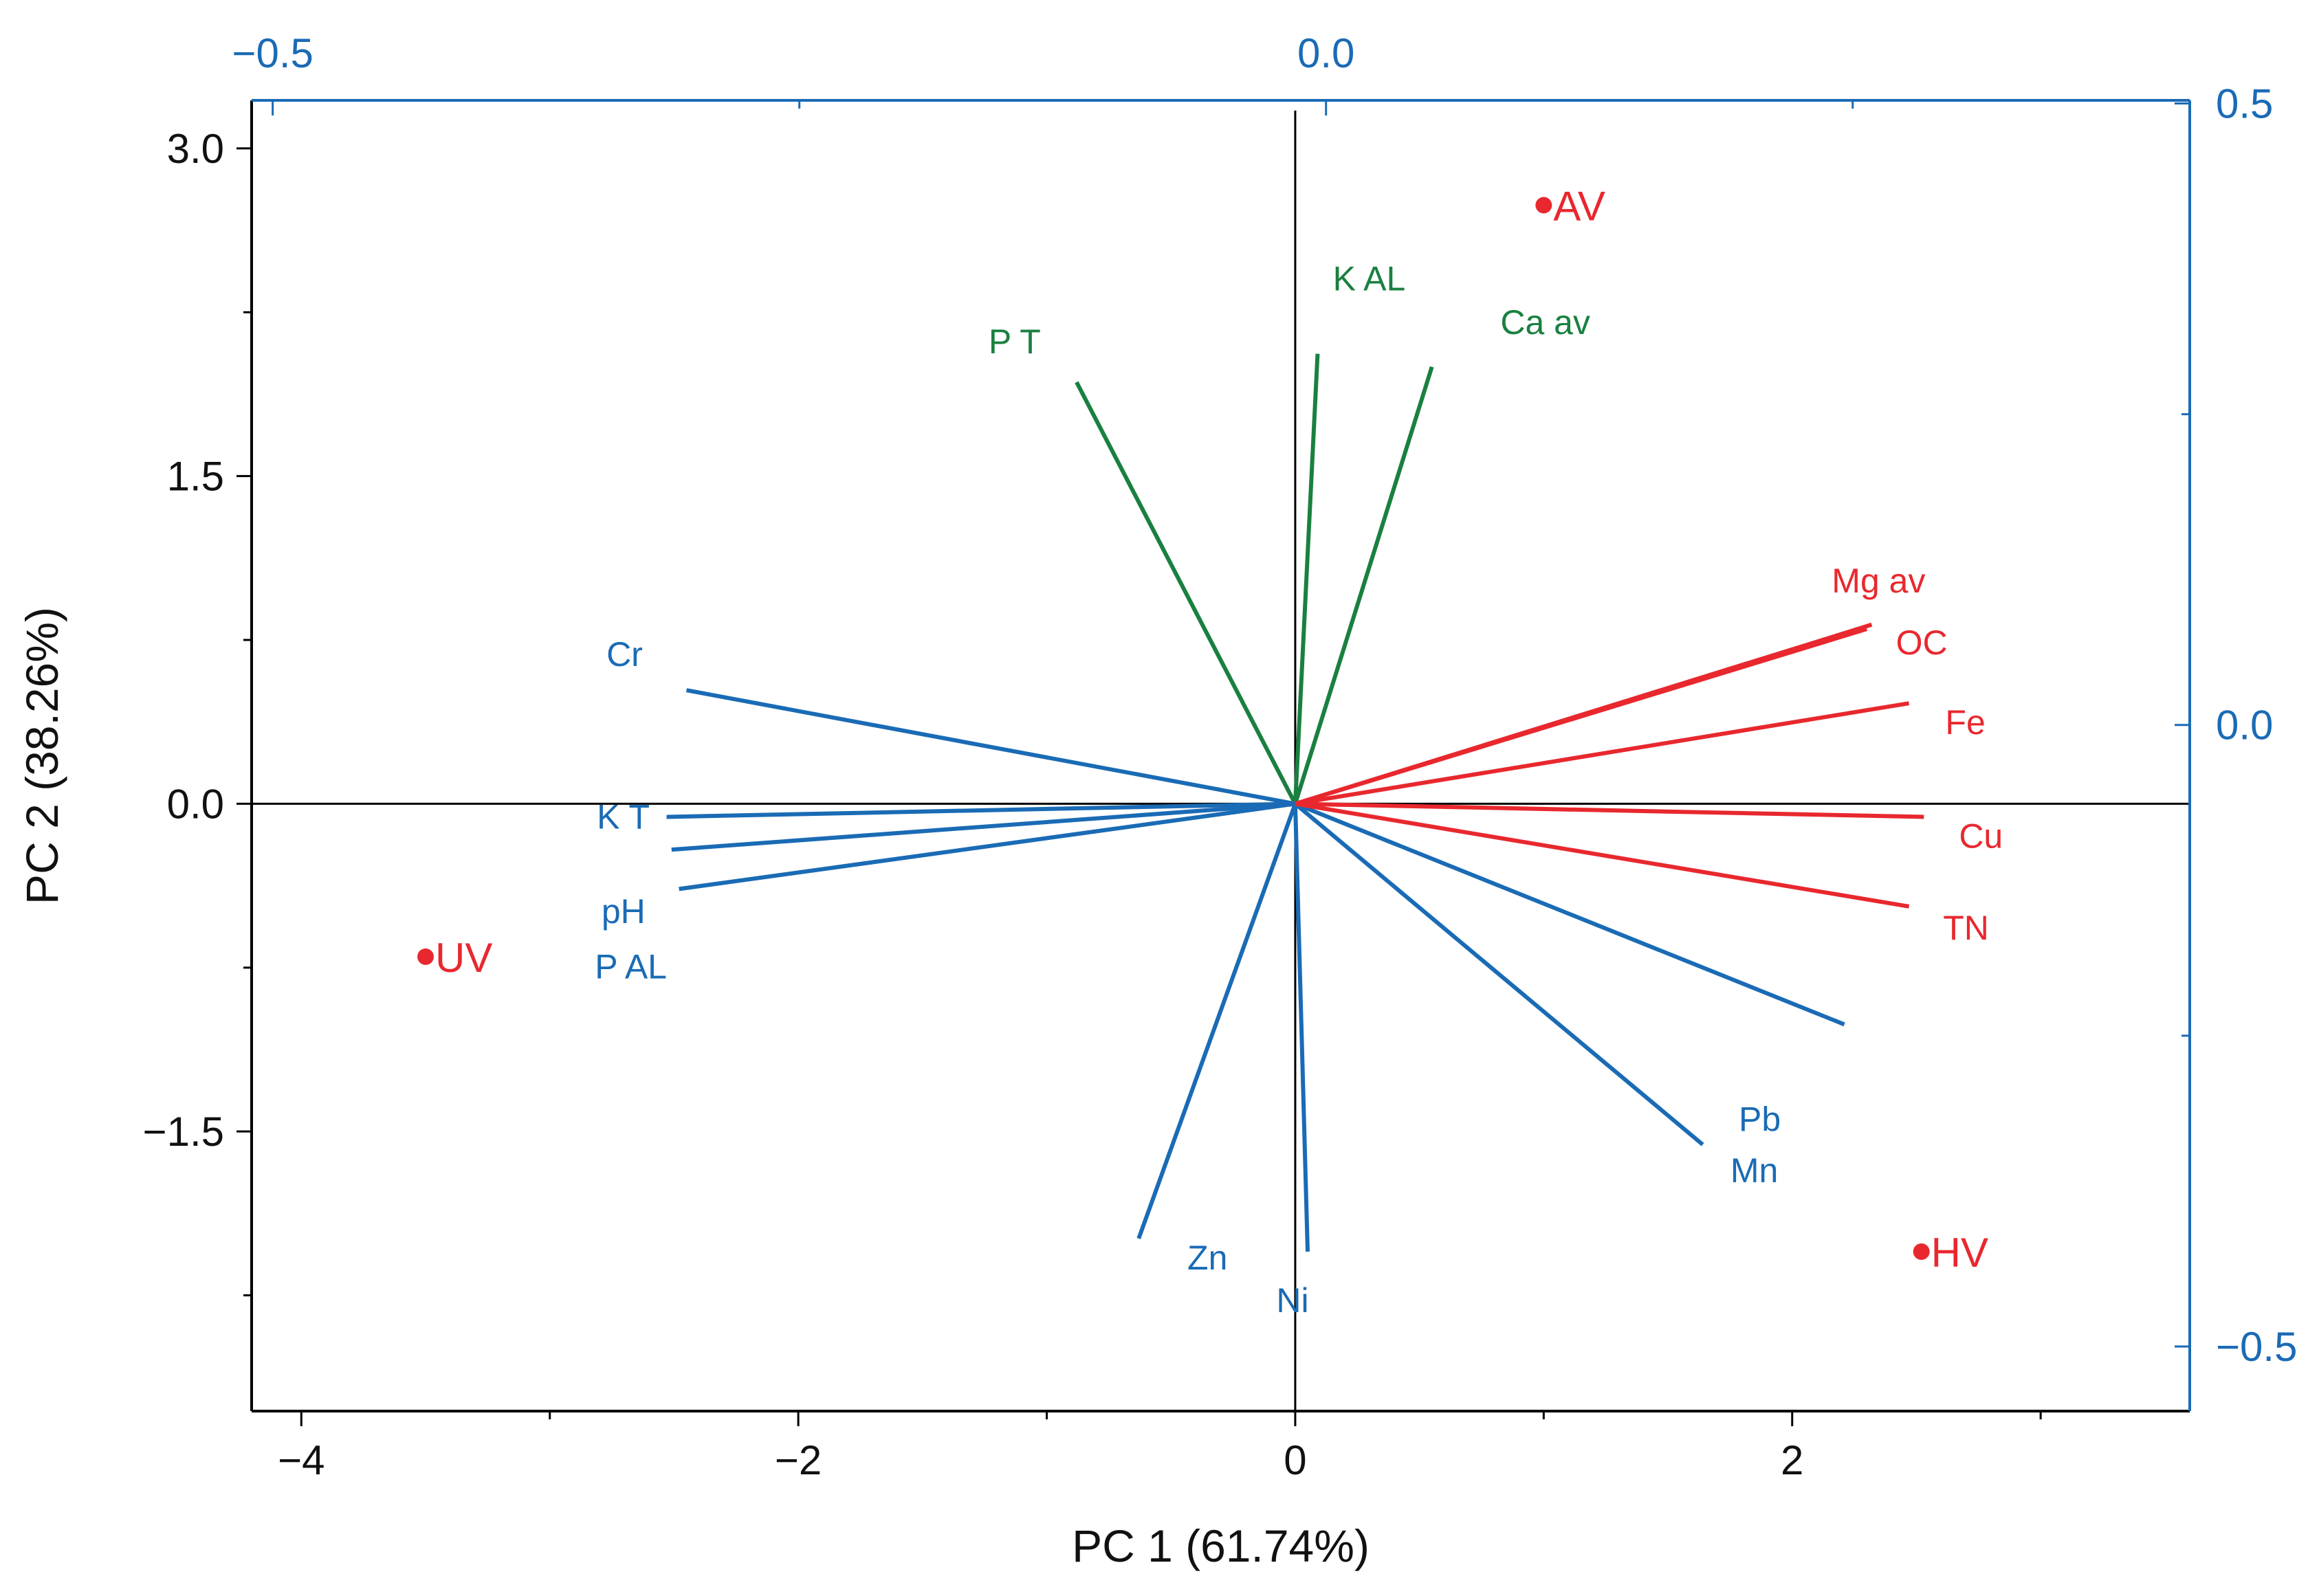  What do you see at coordinates (195, 149) in the screenshot?
I see `y-tick-label: 3.0` at bounding box center [195, 149].